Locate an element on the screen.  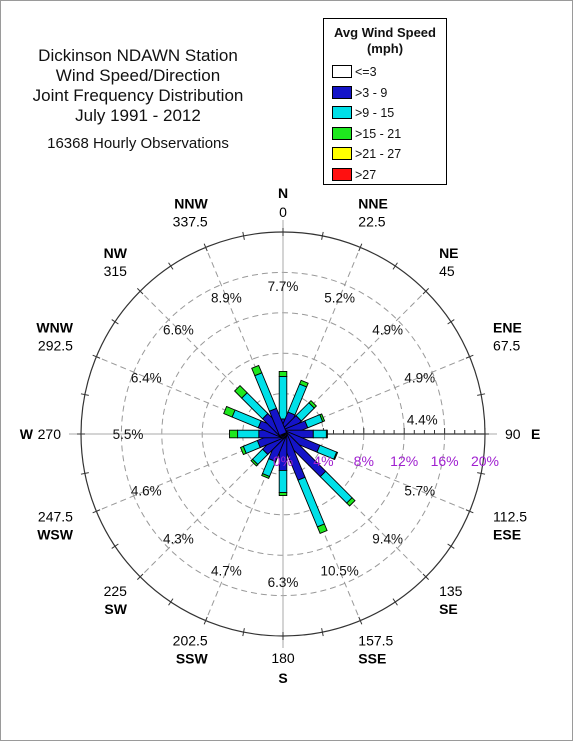
wind-bars is located at coordinates (289, 449).